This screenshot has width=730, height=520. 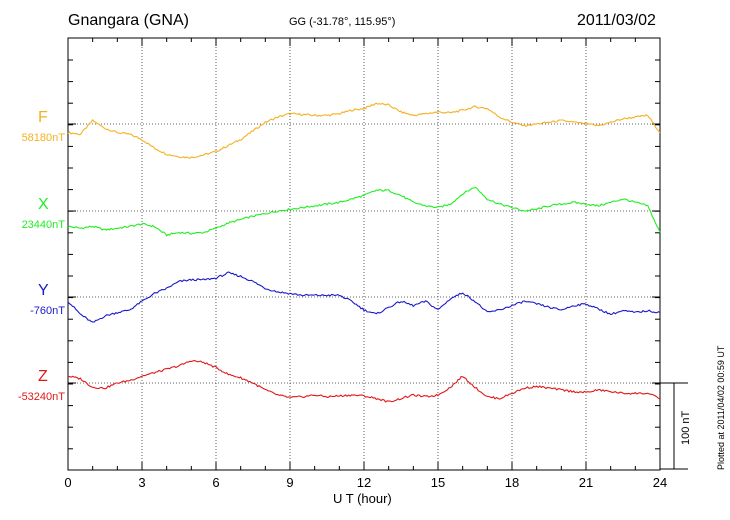 What do you see at coordinates (43, 138) in the screenshot?
I see `baseline-label-f: 58180nT` at bounding box center [43, 138].